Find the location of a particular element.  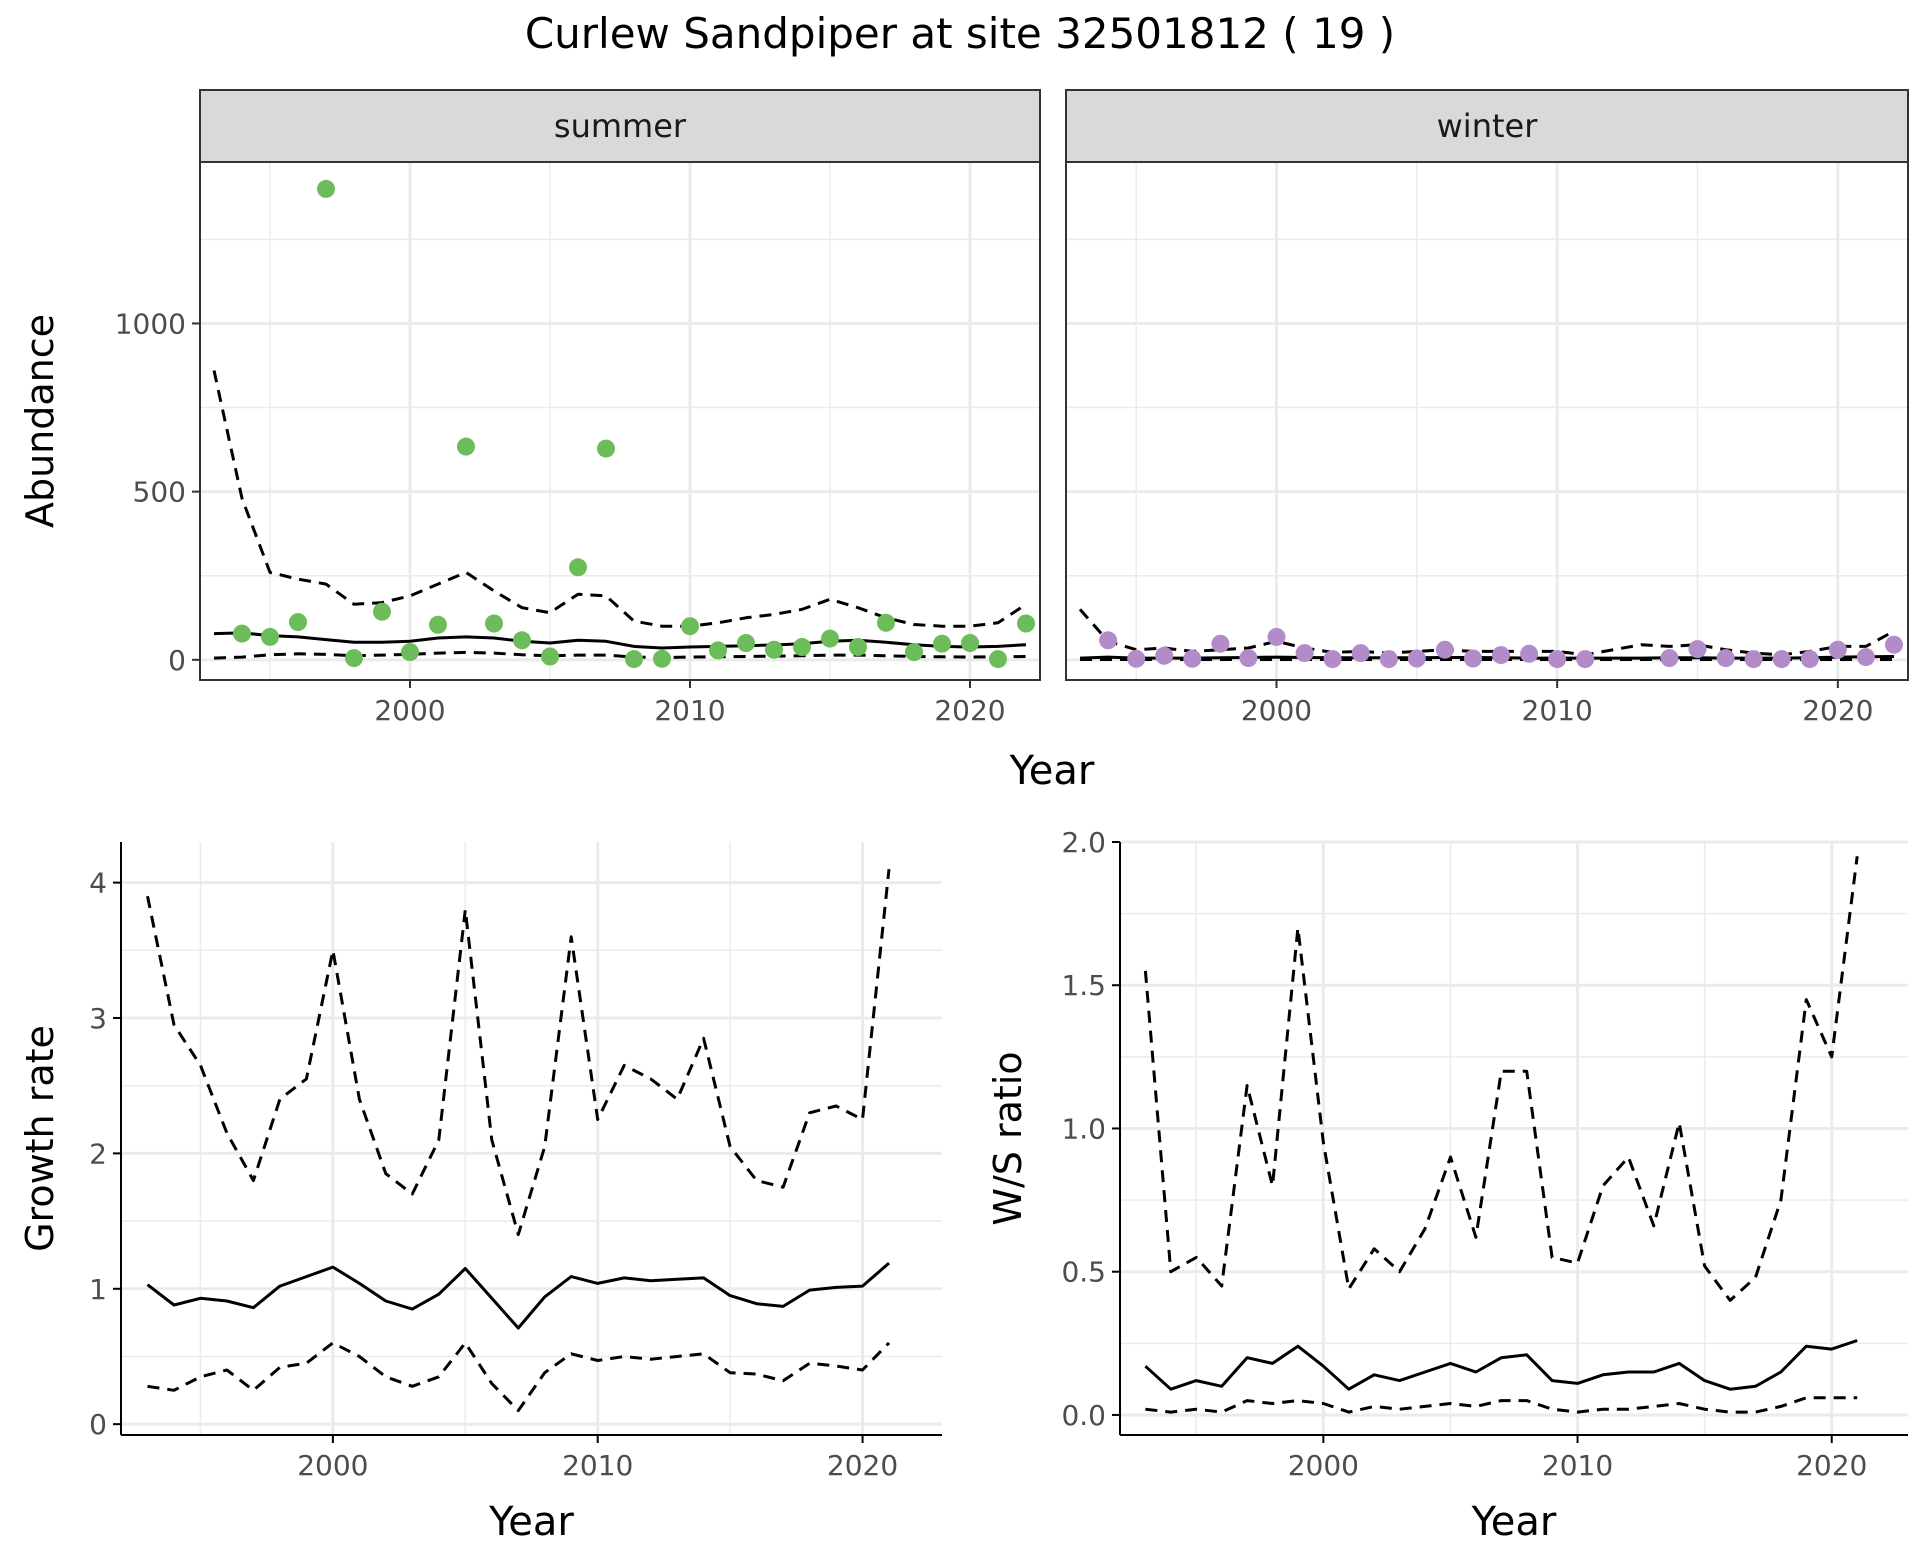

y-tick-label-summer: 500 is located at coordinates (159, 492).